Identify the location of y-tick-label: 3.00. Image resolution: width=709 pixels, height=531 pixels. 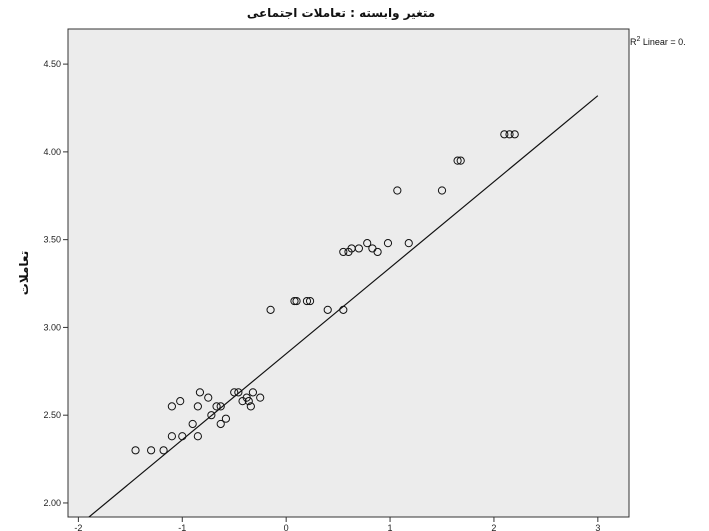
(52, 327).